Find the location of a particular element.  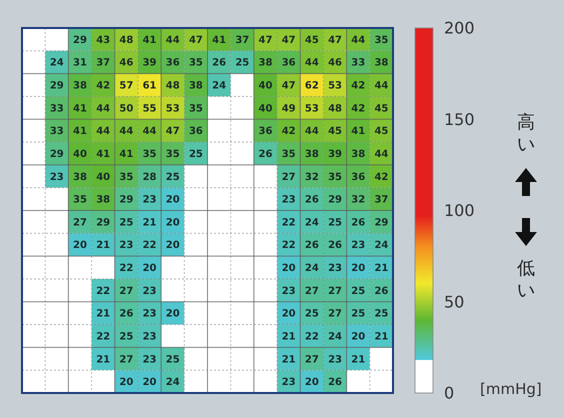

data-label: 61 is located at coordinates (149, 86).